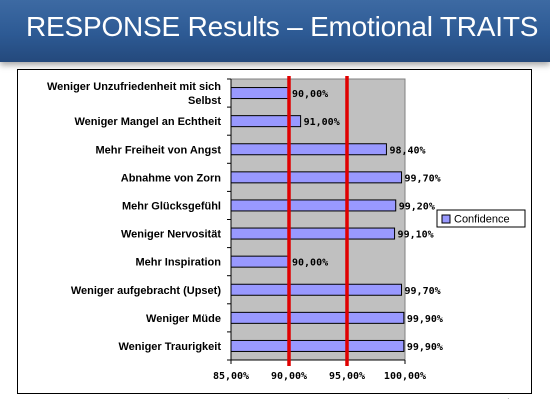 Image resolution: width=550 pixels, height=411 pixels. I want to click on category-label: Weniger Nervosität, so click(171, 235).